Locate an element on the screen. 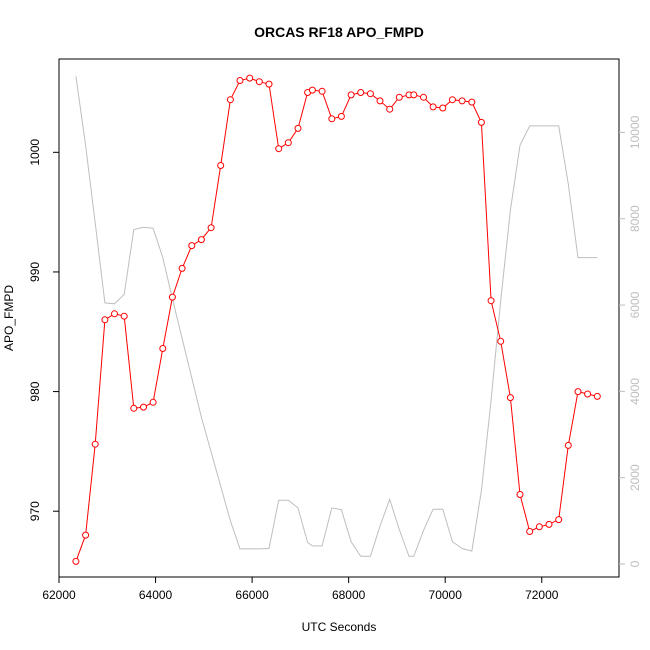 This screenshot has width=650, height=650. y-axis-label: APO_FMPD is located at coordinates (9, 318).